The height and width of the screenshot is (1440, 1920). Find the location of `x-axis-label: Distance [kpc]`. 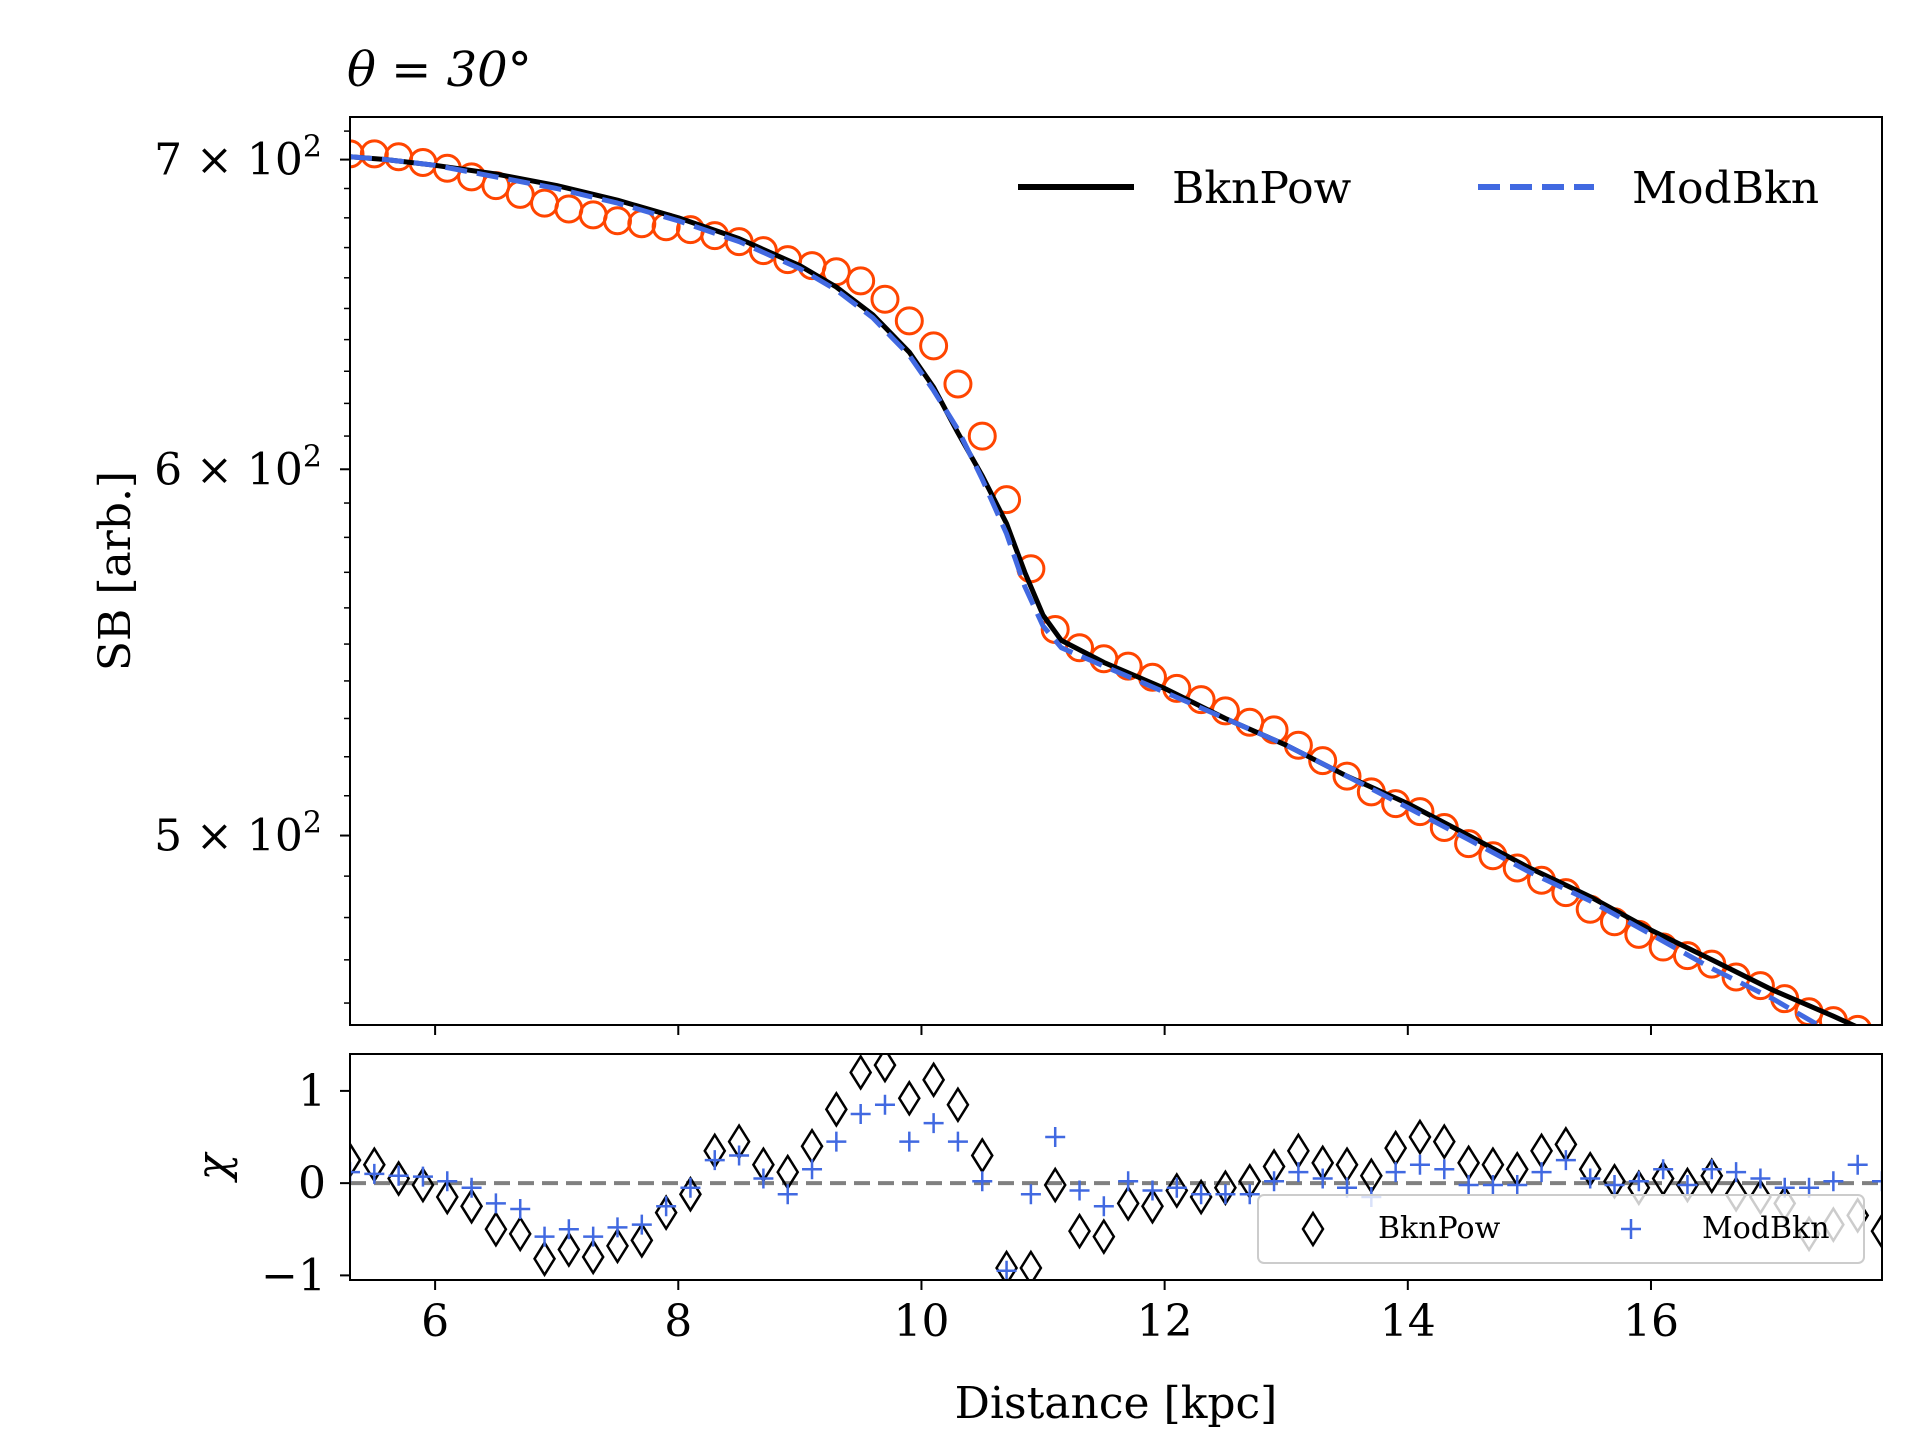

x-axis-label: Distance [kpc] is located at coordinates (1116, 1403).